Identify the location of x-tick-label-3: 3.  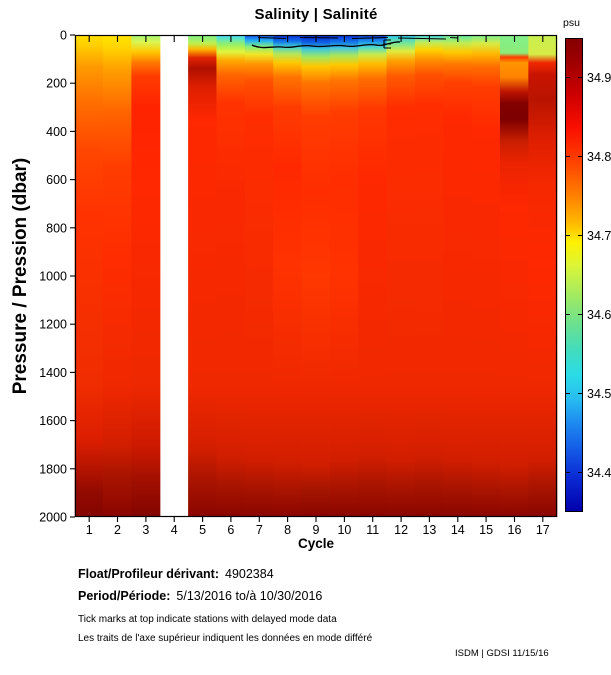
(145, 530).